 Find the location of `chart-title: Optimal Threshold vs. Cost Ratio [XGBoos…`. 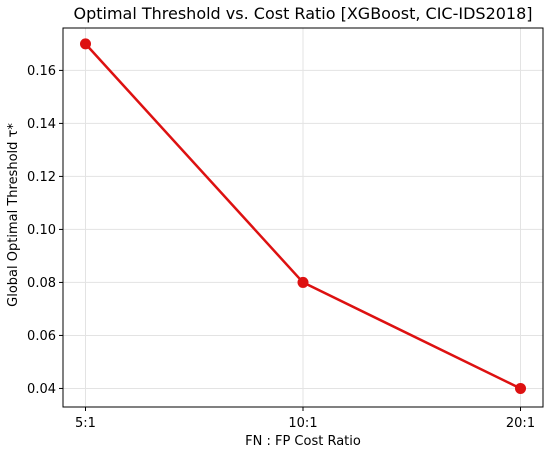

chart-title: Optimal Threshold vs. Cost Ratio [XGBoos… is located at coordinates (302, 13).